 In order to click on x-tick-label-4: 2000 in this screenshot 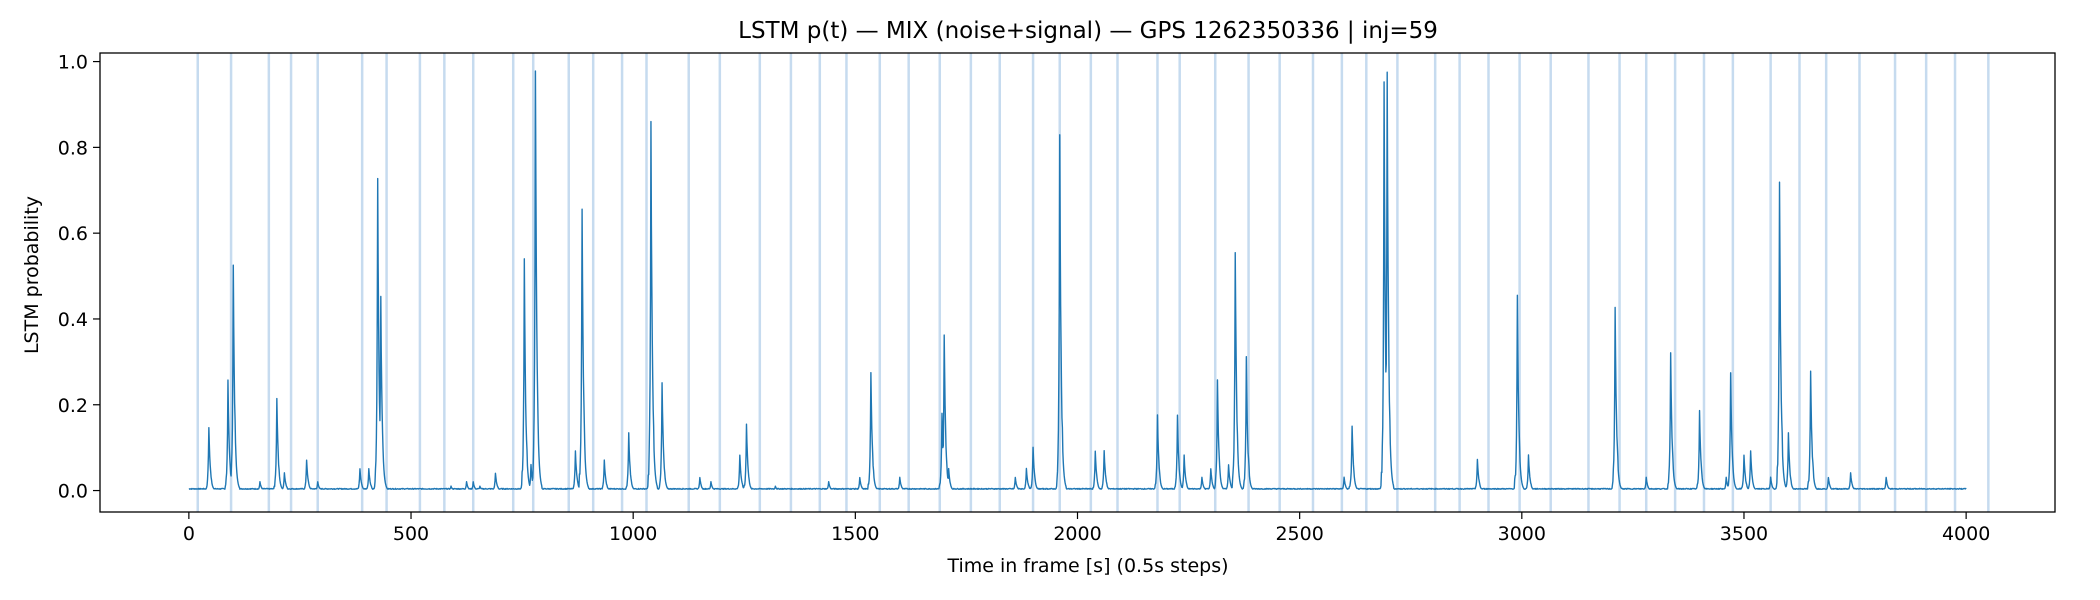, I will do `click(1077, 534)`.